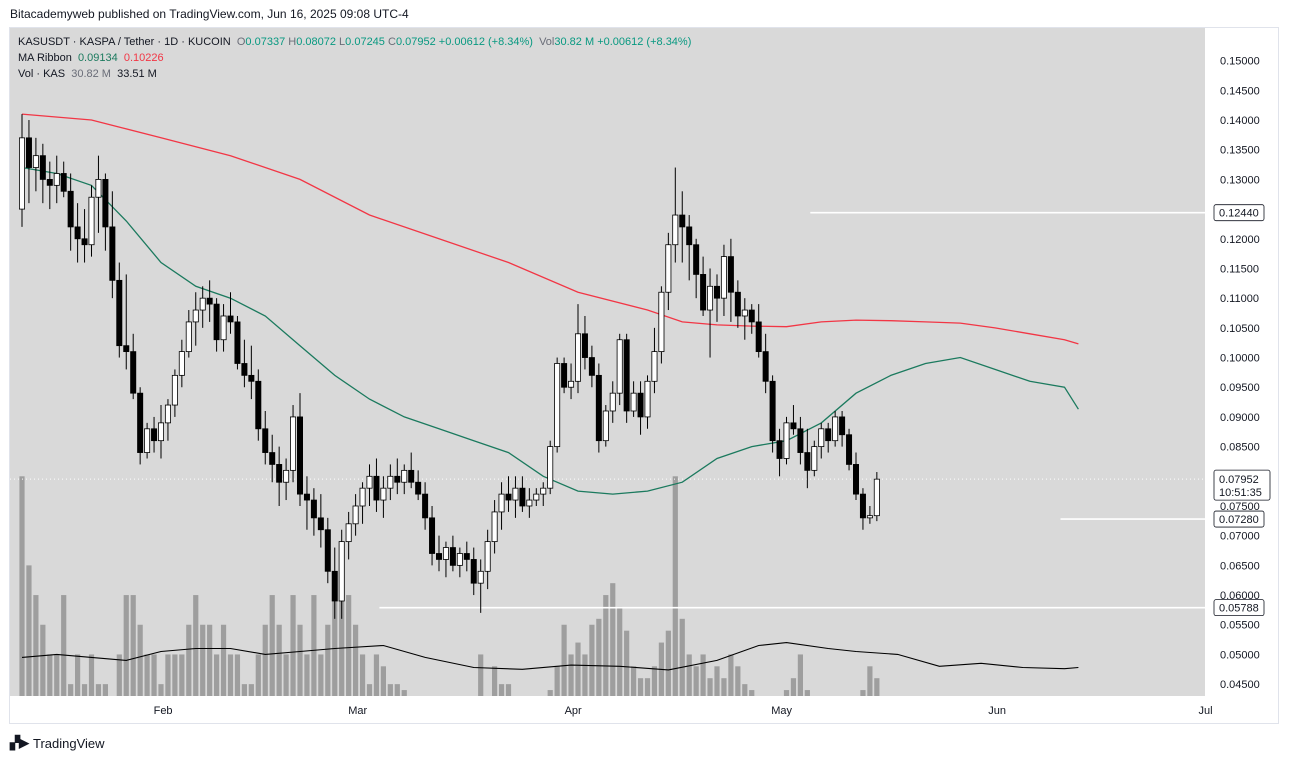 This screenshot has width=1289, height=760. What do you see at coordinates (45, 58) in the screenshot?
I see `legend-ma-label: MA Ribbon` at bounding box center [45, 58].